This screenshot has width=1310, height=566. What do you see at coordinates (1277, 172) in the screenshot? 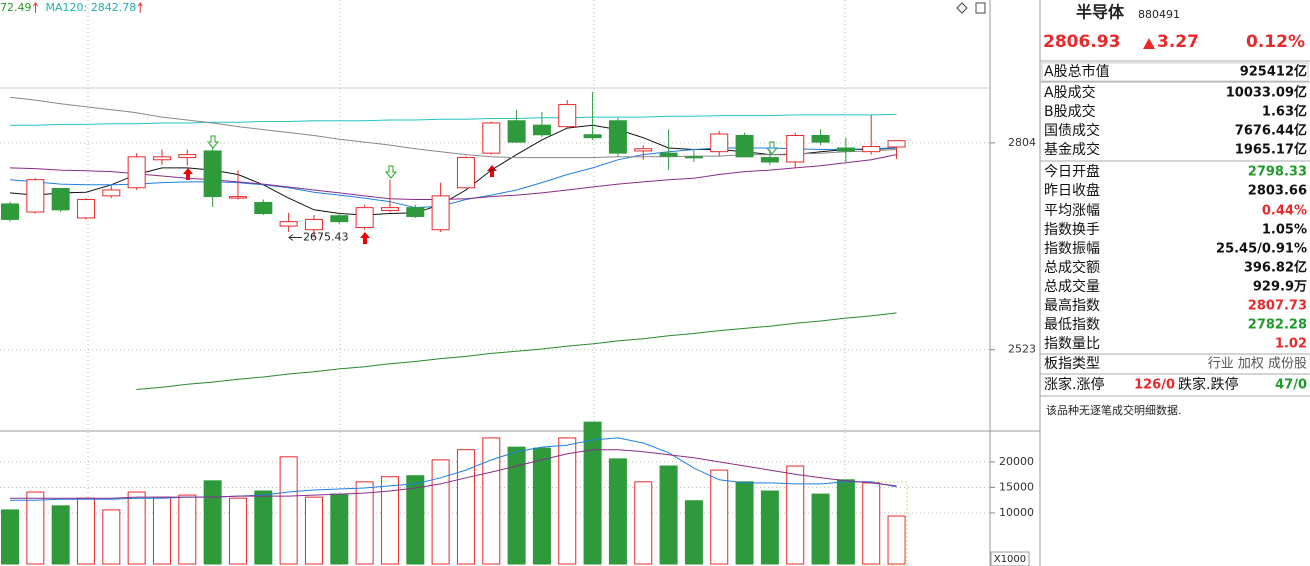
I see `row-value: 2798.33` at bounding box center [1277, 172].